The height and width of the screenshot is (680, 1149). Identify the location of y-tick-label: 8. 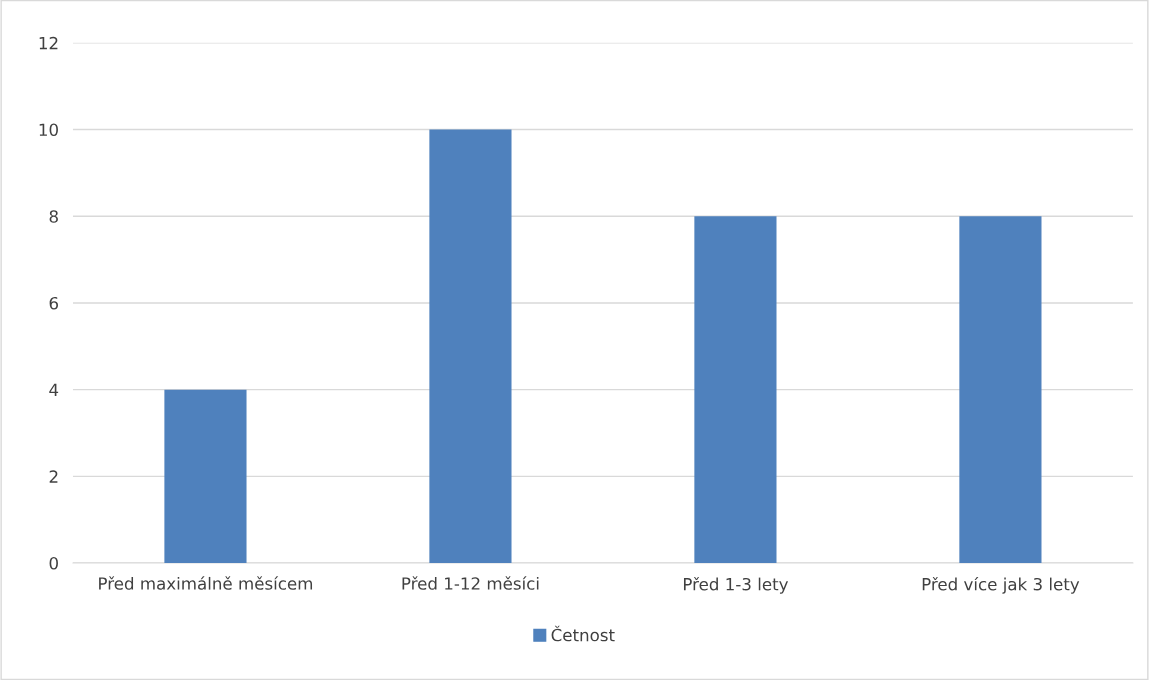
(53, 216).